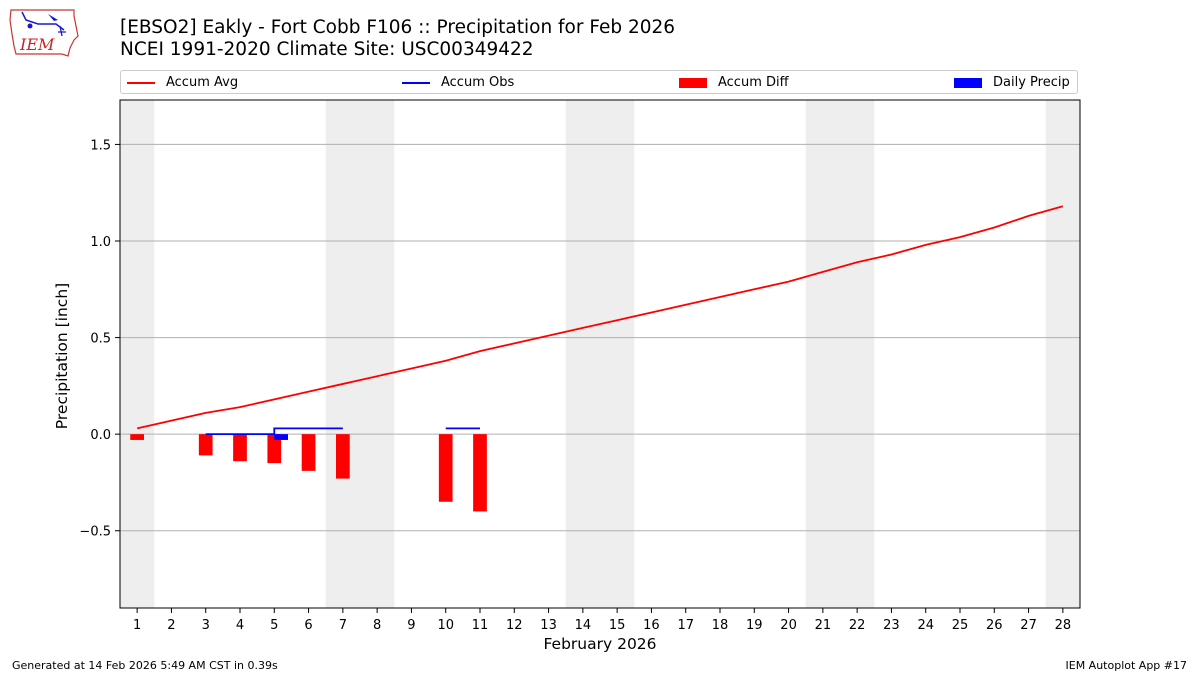 The height and width of the screenshot is (675, 1200). What do you see at coordinates (37, 44) in the screenshot?
I see `logo-text: IEM` at bounding box center [37, 44].